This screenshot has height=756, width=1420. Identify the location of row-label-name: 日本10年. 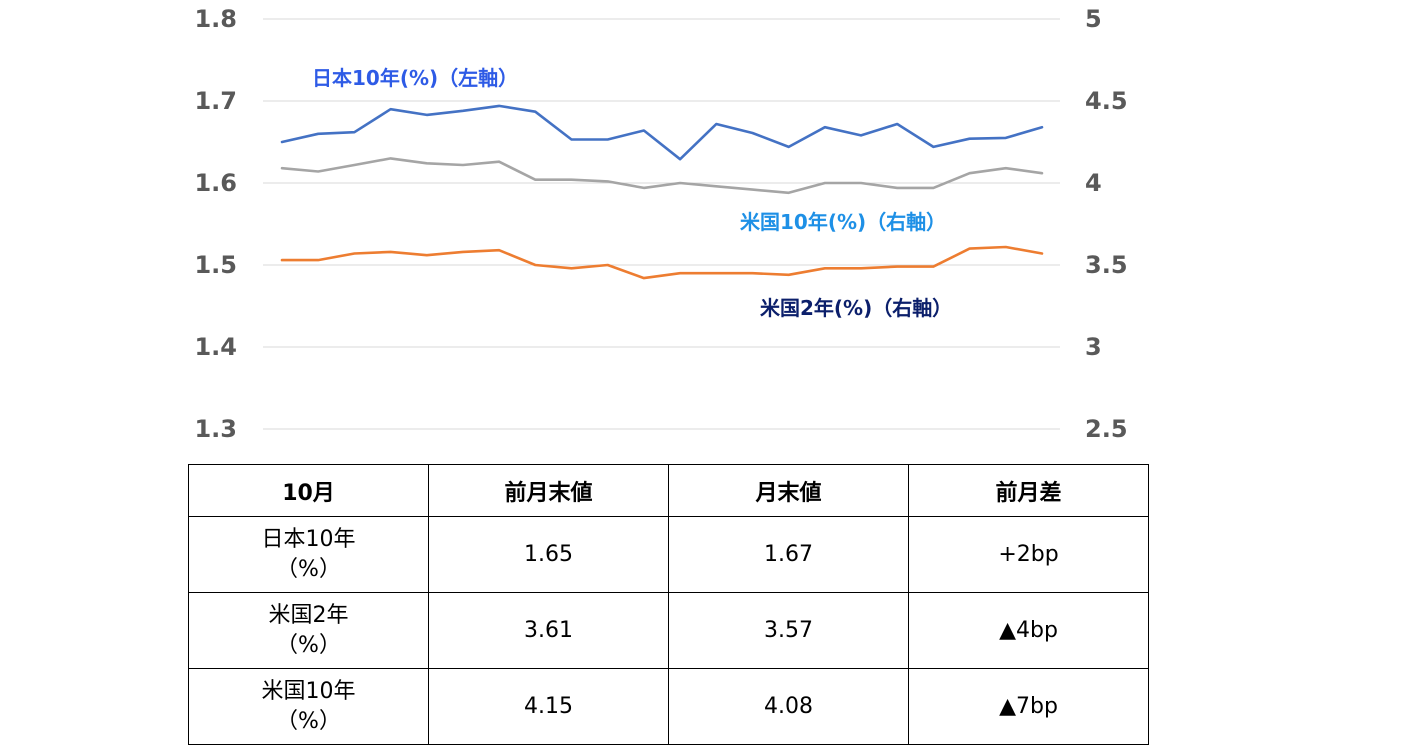
(308, 539).